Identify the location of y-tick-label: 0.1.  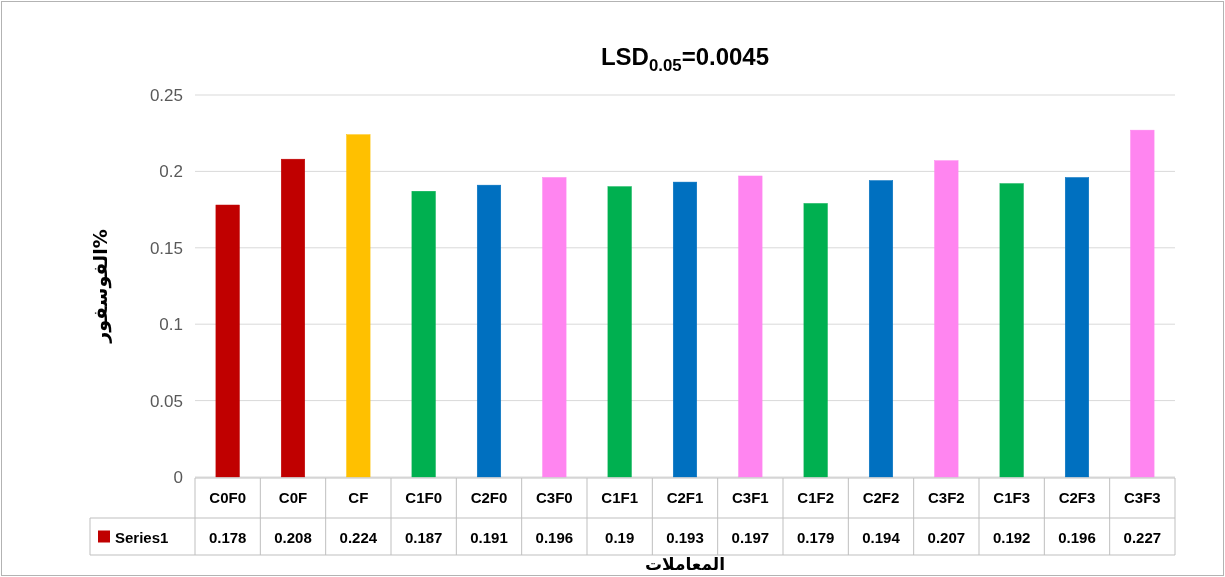
(171, 324).